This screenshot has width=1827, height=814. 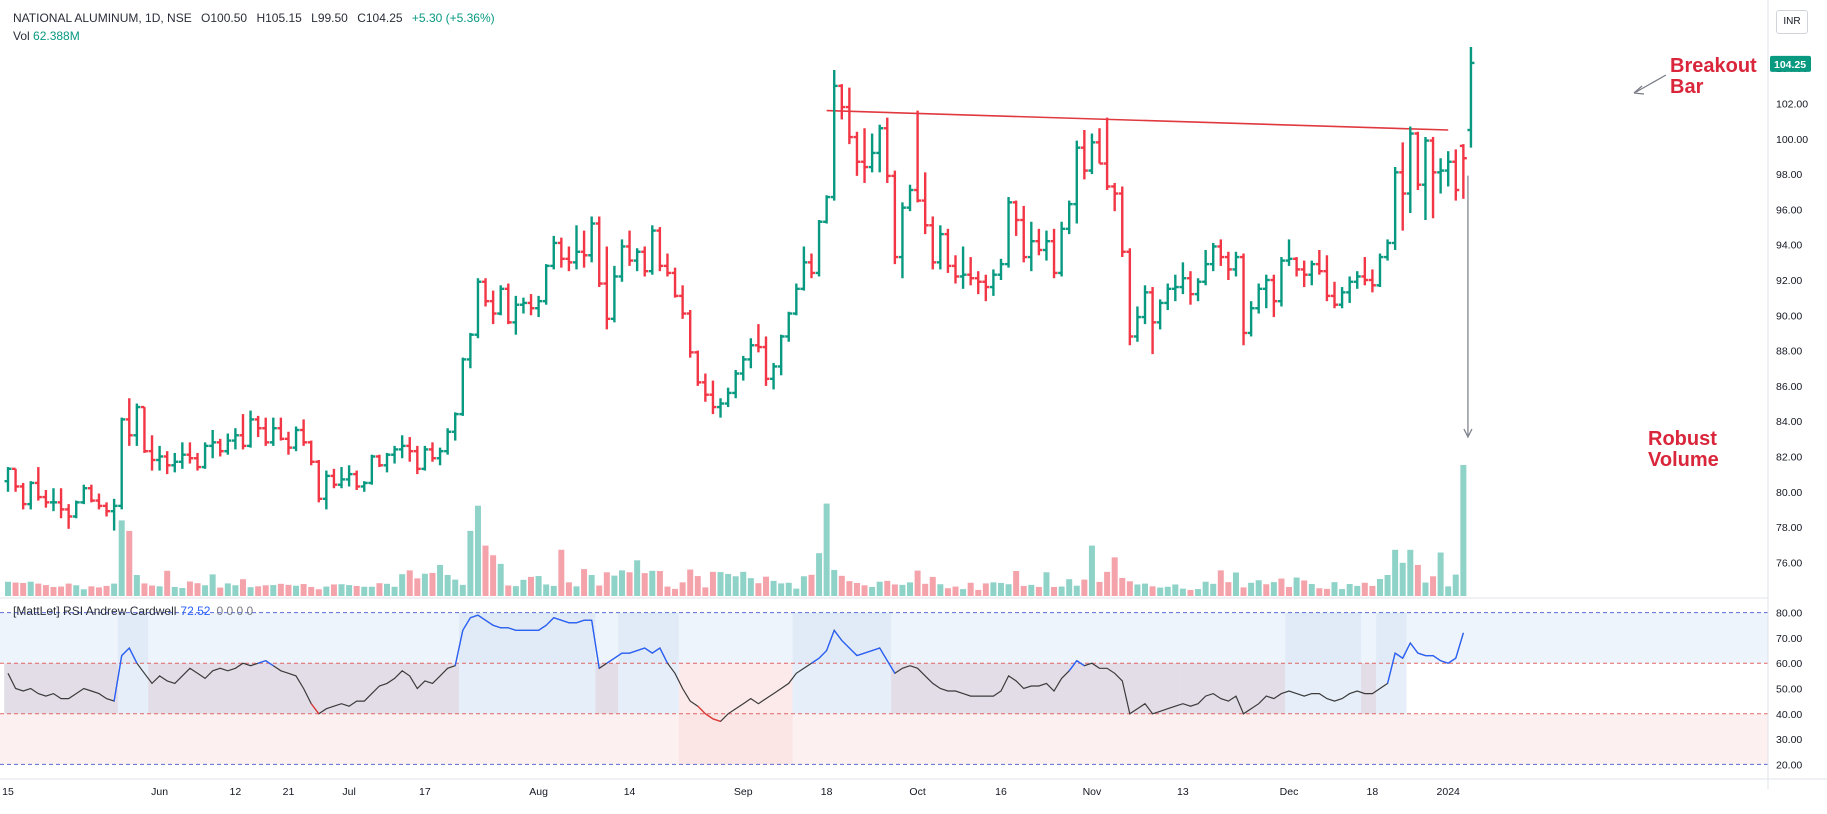 What do you see at coordinates (917, 792) in the screenshot?
I see `time-tick-10: Oct` at bounding box center [917, 792].